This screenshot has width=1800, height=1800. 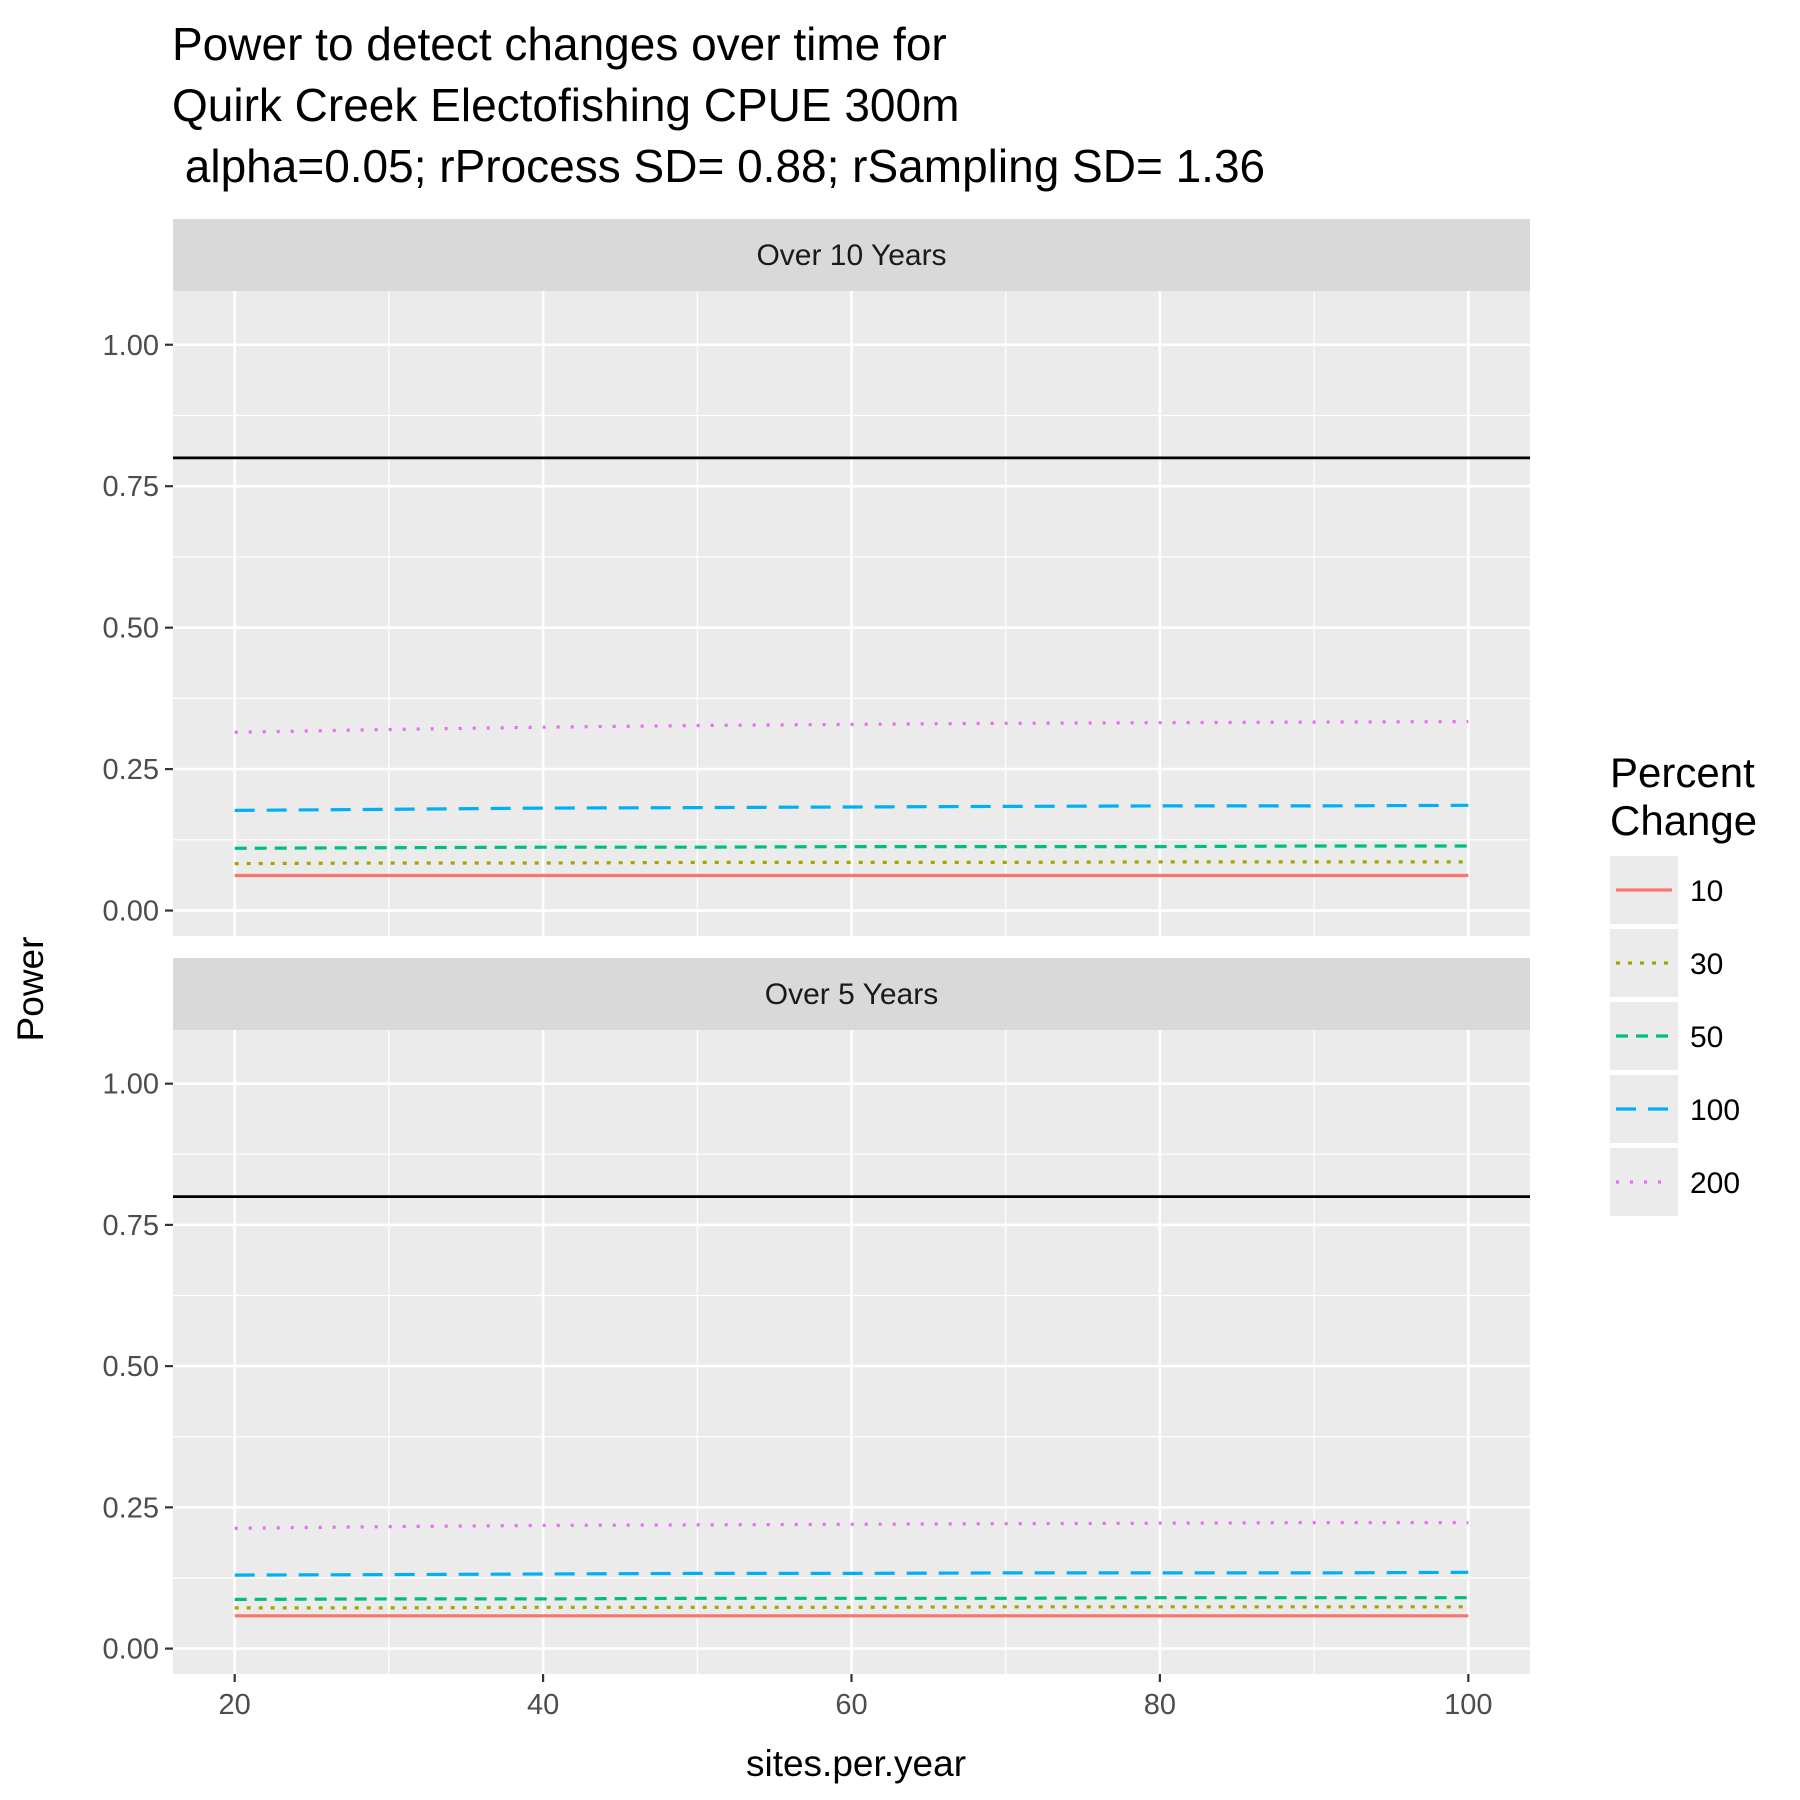 What do you see at coordinates (565, 105) in the screenshot?
I see `title-line-2: Quirk Creek Electofishing CPUE 300m` at bounding box center [565, 105].